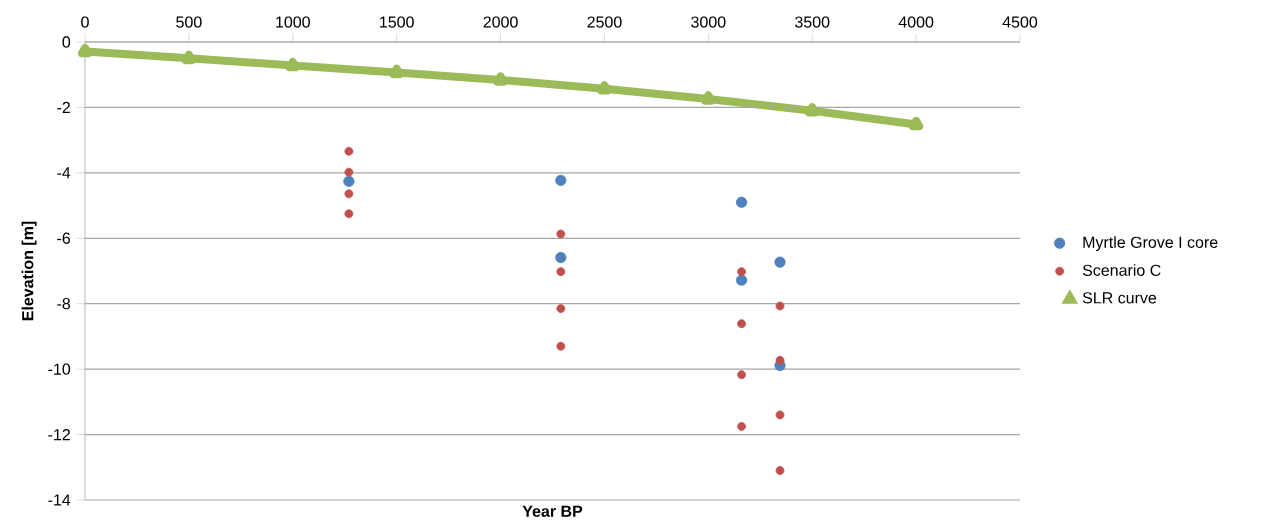  What do you see at coordinates (1121, 270) in the screenshot?
I see `legend-label: Scenario C` at bounding box center [1121, 270].